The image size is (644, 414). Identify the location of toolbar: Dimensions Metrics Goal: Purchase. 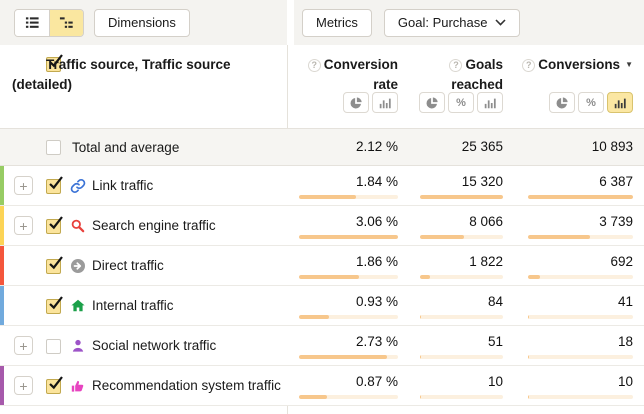
(322, 22).